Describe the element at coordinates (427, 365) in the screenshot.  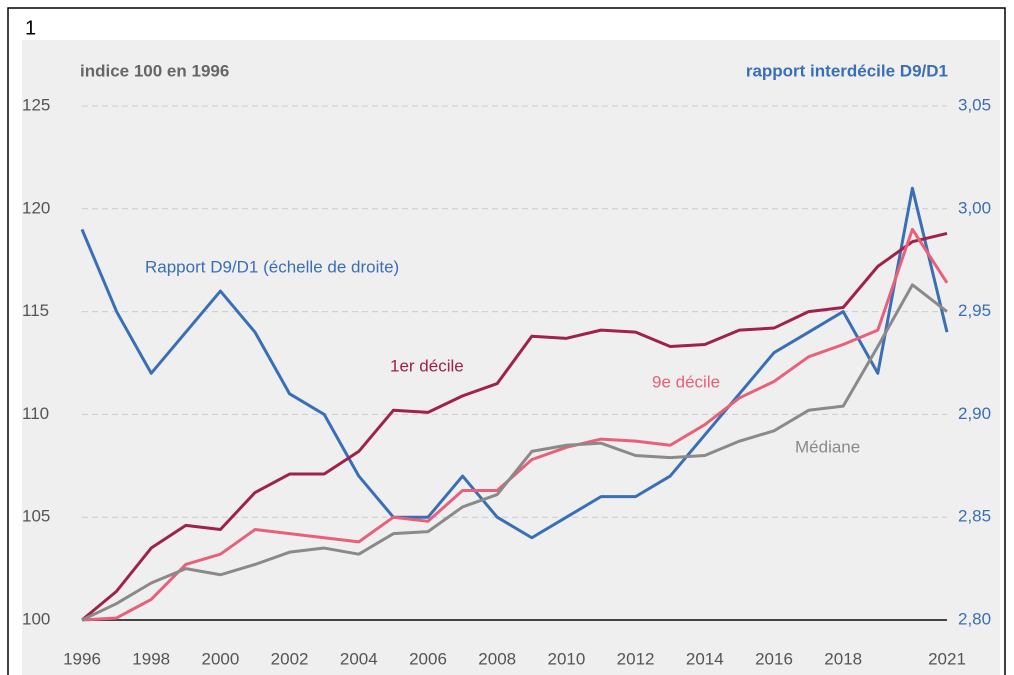
I see `series-label: 1er décile` at that location.